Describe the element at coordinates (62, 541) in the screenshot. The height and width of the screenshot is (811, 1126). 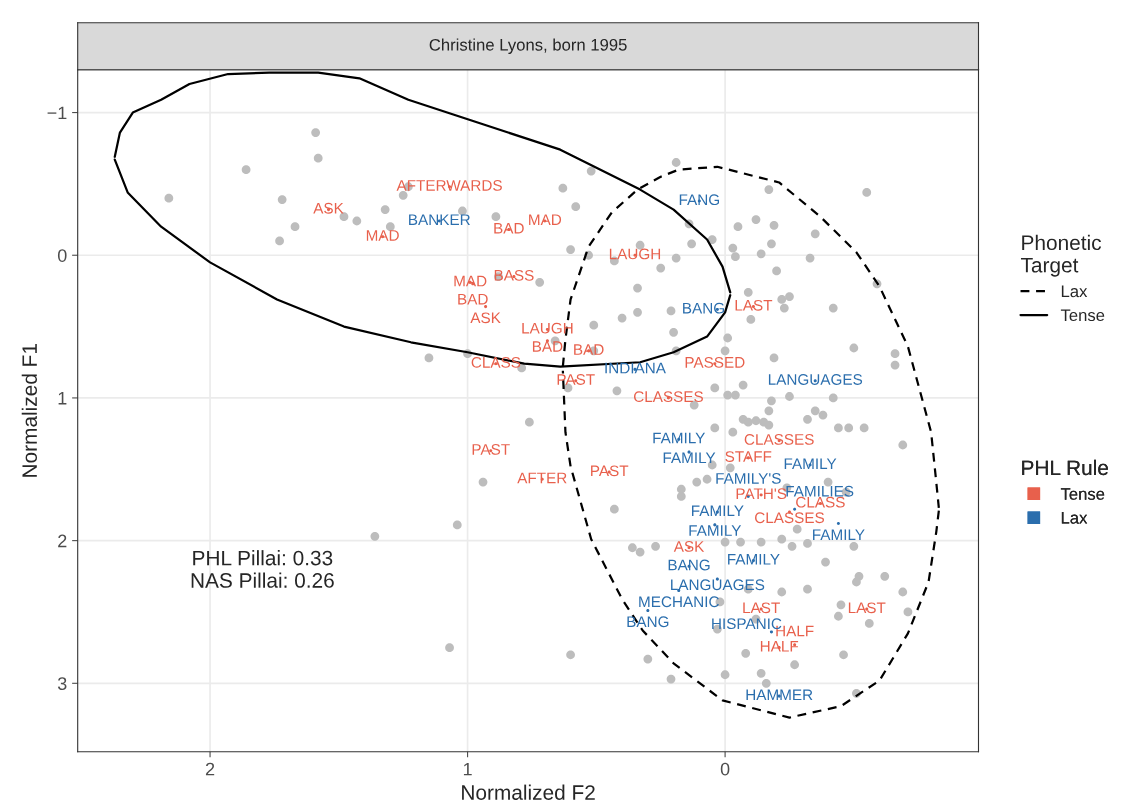
I see `y-tick-label: 2` at that location.